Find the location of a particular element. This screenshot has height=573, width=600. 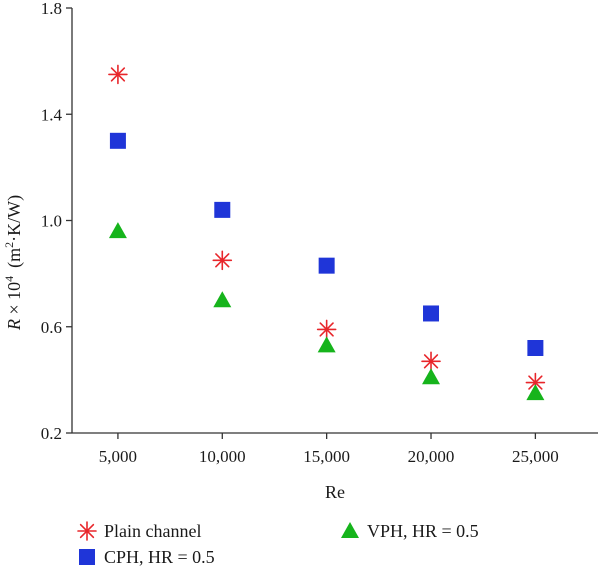

x-ticks: 5,000 10,000 15,000 20,000 25,000 is located at coordinates (329, 449).